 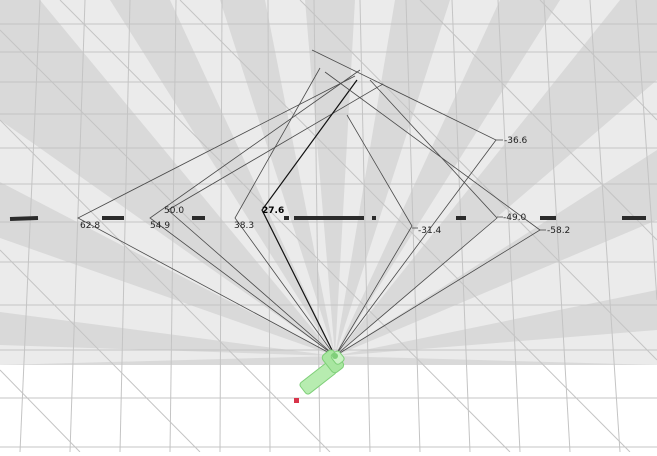 I want to click on ray-label: -49.0, so click(x=515, y=218).